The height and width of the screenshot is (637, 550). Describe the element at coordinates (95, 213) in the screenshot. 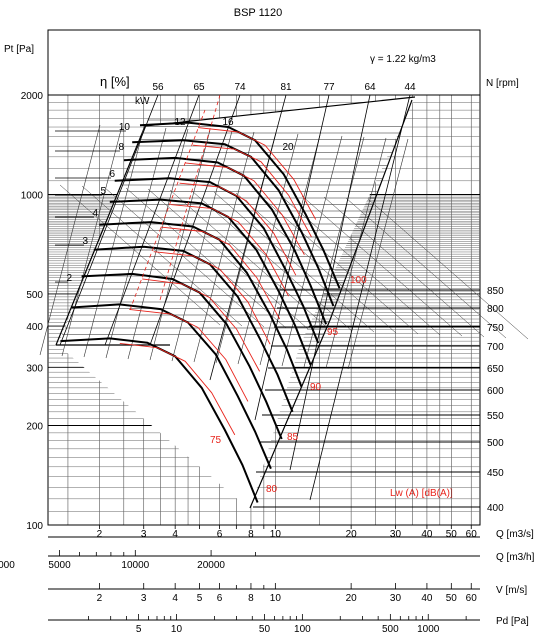

I see `power-value: 4` at that location.